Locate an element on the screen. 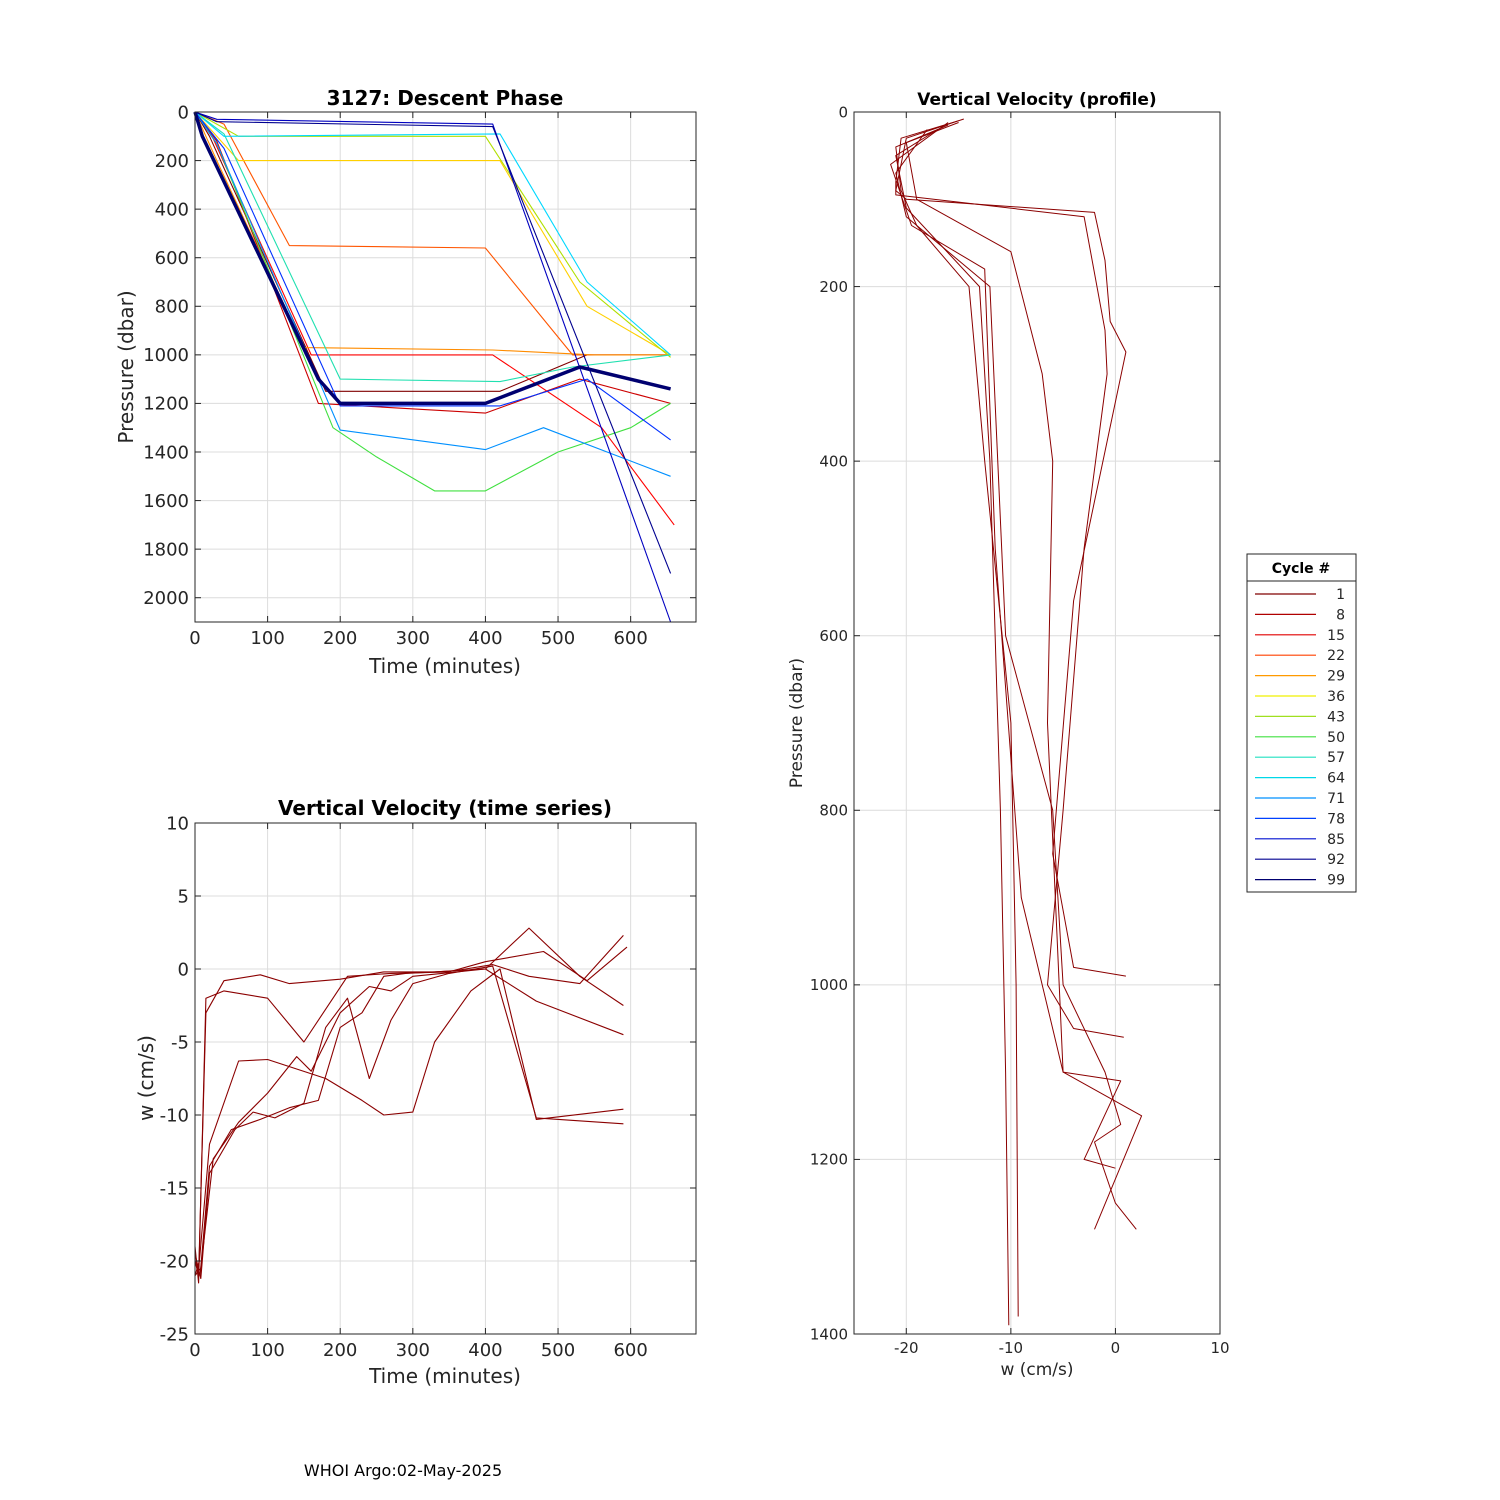 This screenshot has height=1500, width=1500. legend-label: 1 is located at coordinates (1340, 595).